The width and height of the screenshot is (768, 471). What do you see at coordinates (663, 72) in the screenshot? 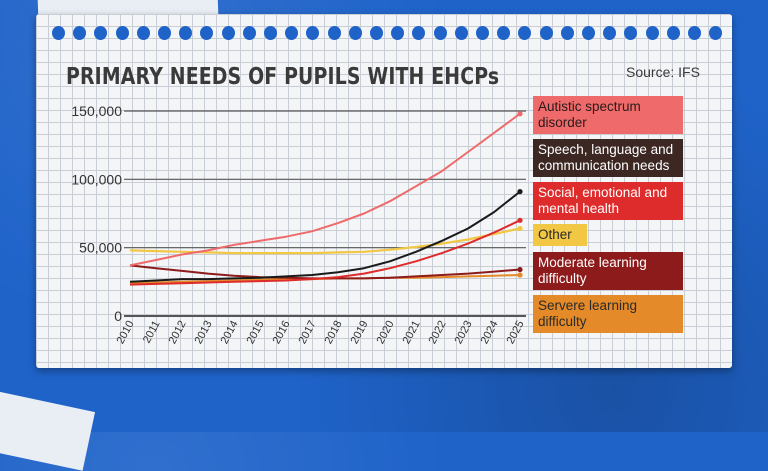
I see `source-label: Source: IFS` at bounding box center [663, 72].